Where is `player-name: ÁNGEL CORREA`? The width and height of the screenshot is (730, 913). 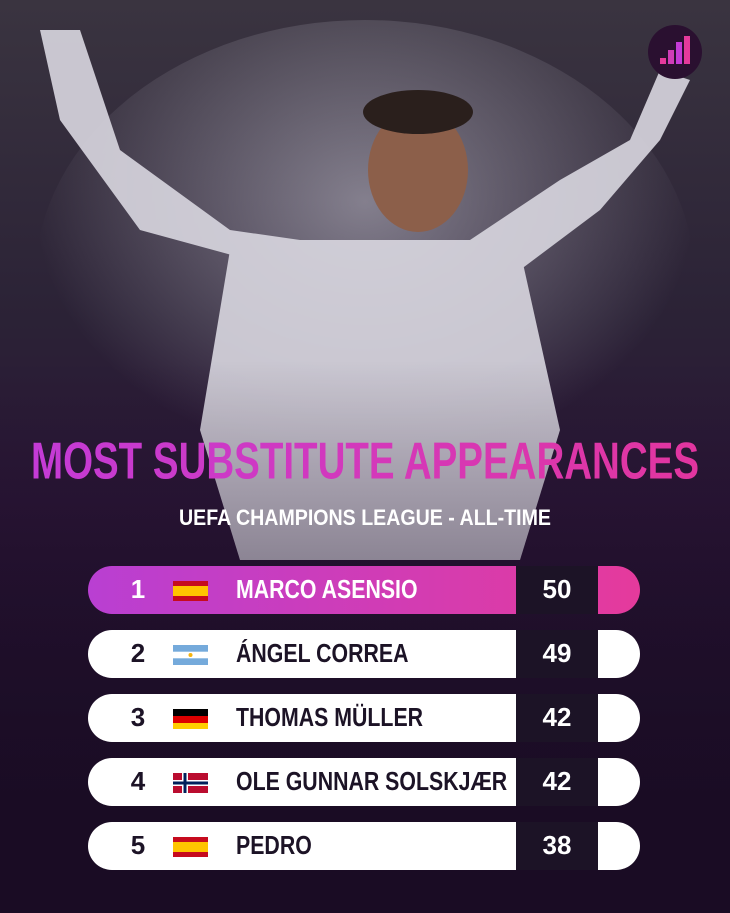 player-name: ÁNGEL CORREA is located at coordinates (322, 653).